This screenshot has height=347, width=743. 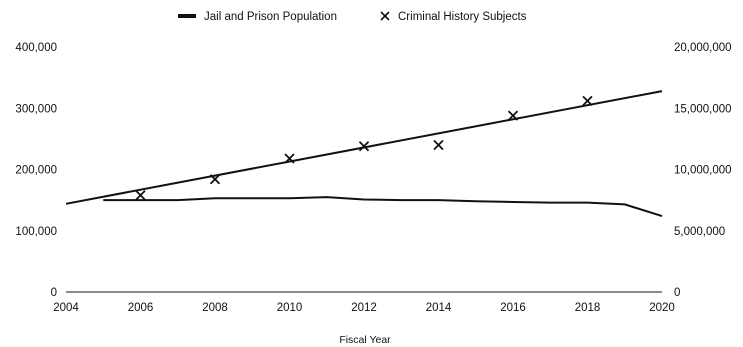 What do you see at coordinates (36, 109) in the screenshot?
I see `y-left-tick-label: 300,000` at bounding box center [36, 109].